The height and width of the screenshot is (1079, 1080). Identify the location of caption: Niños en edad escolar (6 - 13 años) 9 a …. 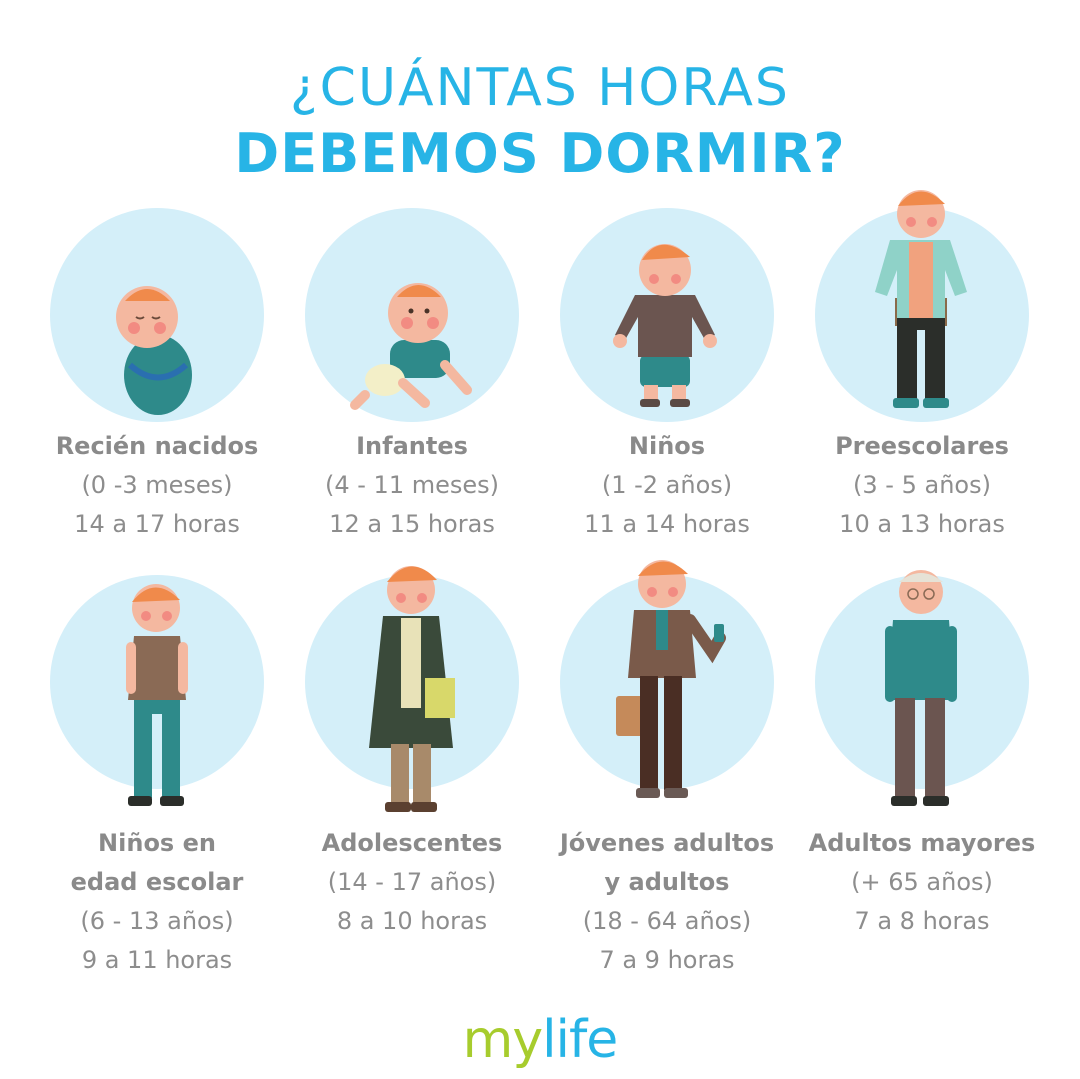
(157, 902).